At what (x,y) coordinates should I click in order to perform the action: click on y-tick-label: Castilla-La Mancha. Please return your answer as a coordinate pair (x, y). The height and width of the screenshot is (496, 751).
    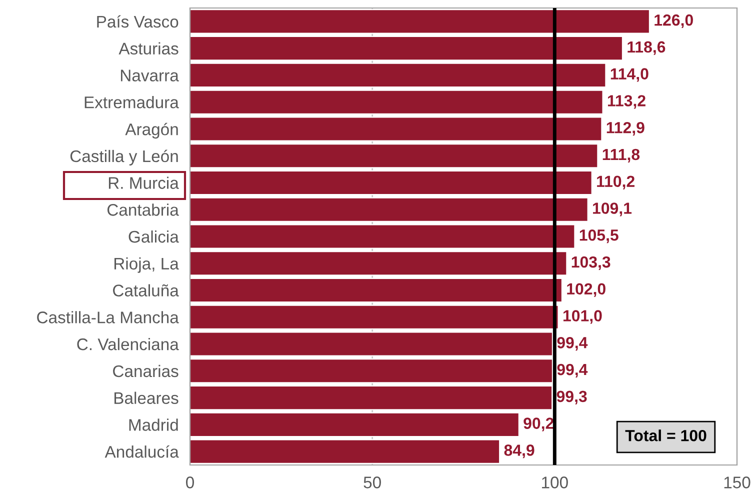
    Looking at the image, I should click on (108, 317).